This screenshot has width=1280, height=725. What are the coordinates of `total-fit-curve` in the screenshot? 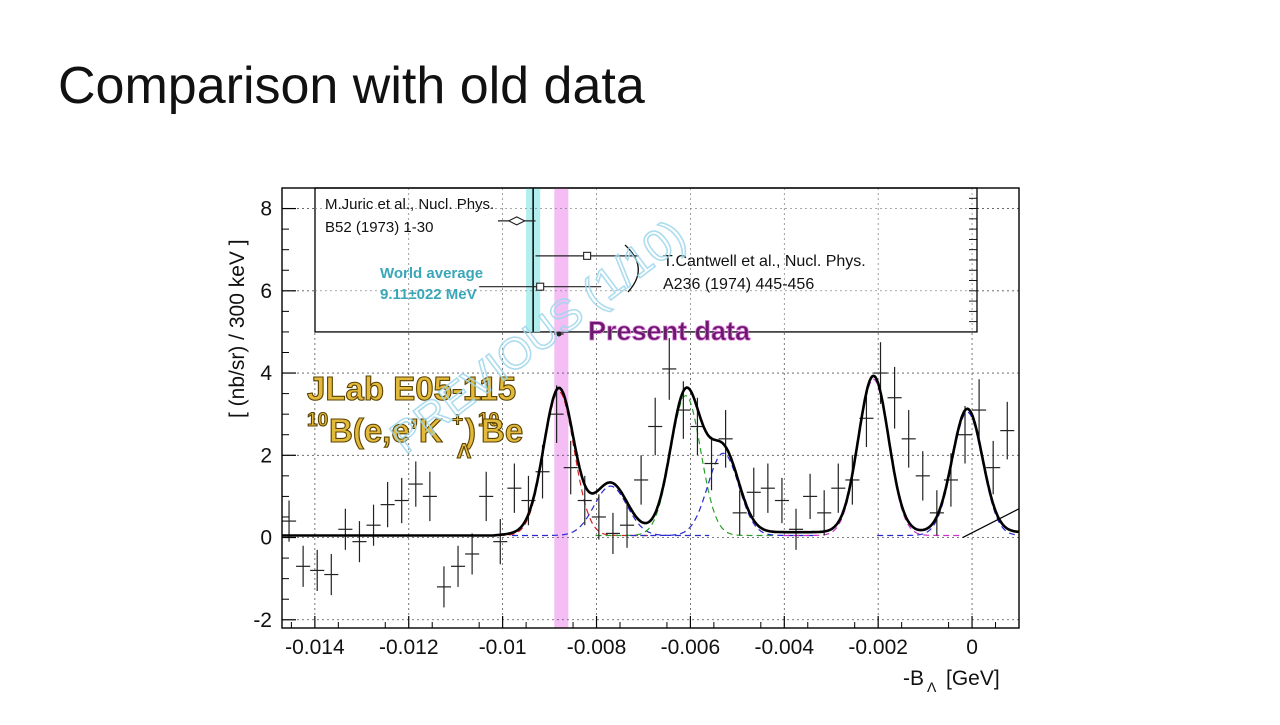 It's located at (651, 455).